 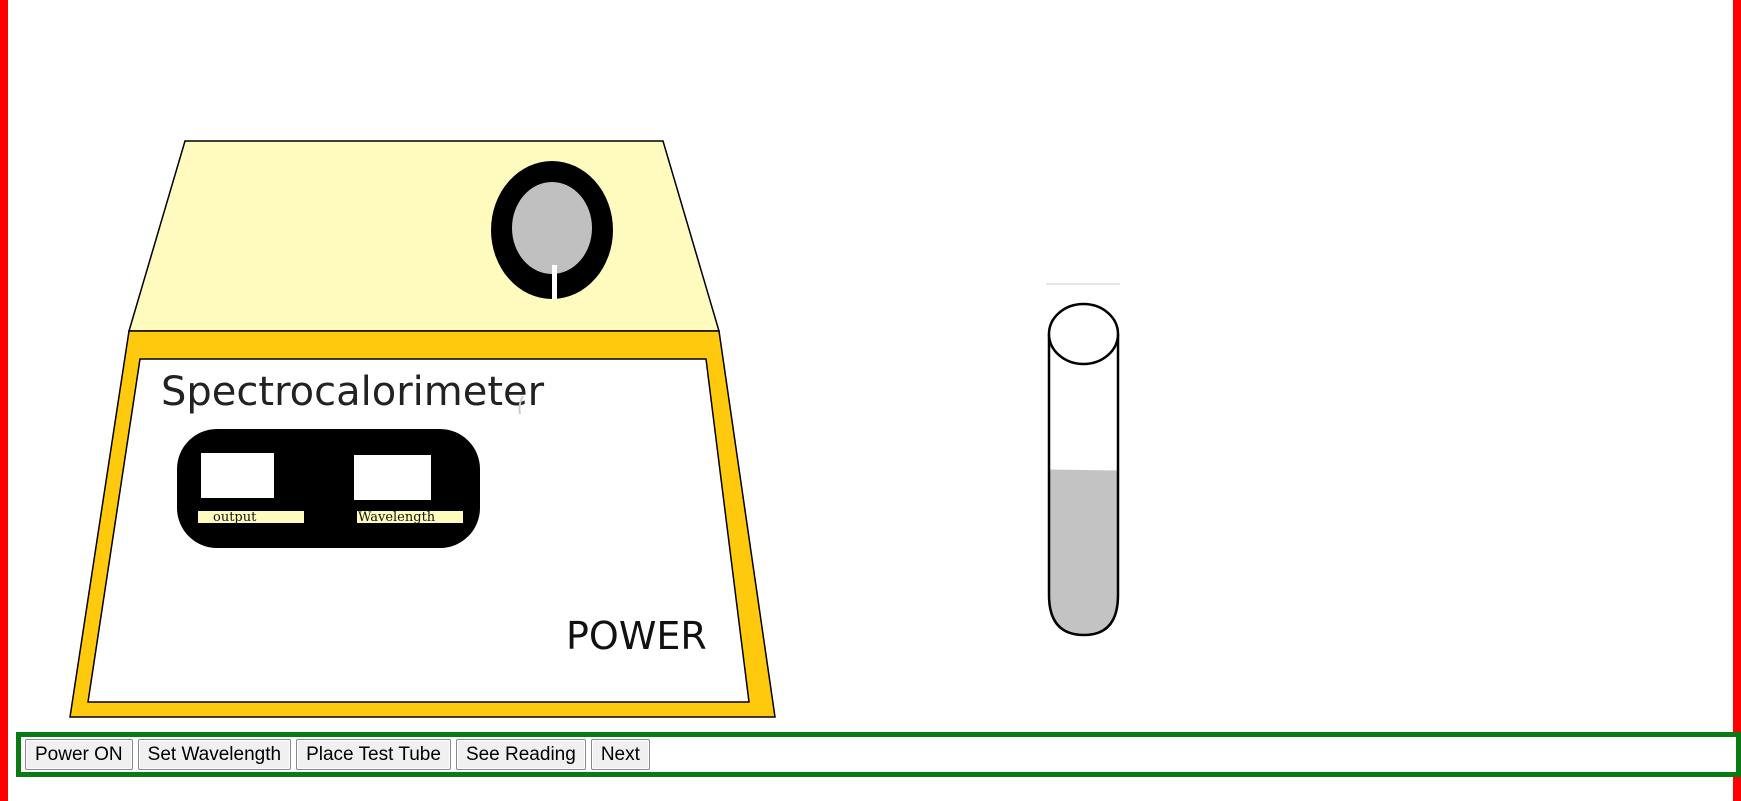 I want to click on test-tube, so click(x=1083, y=460).